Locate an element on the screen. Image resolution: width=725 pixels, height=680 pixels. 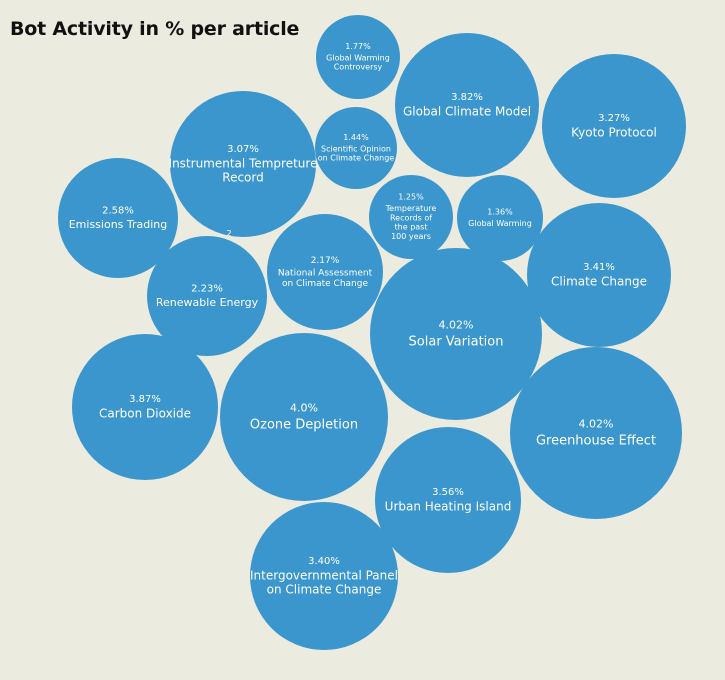
bubble-value-label: 2.58% is located at coordinates (118, 211).